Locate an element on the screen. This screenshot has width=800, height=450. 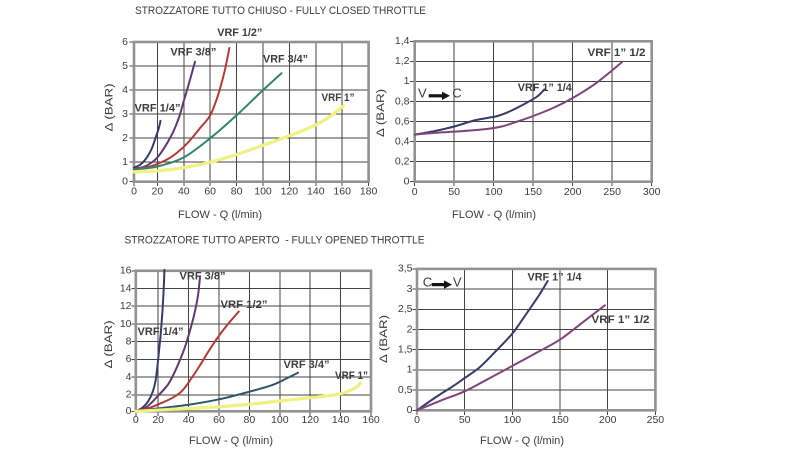
svg-text: 16 is located at coordinates (126, 271).